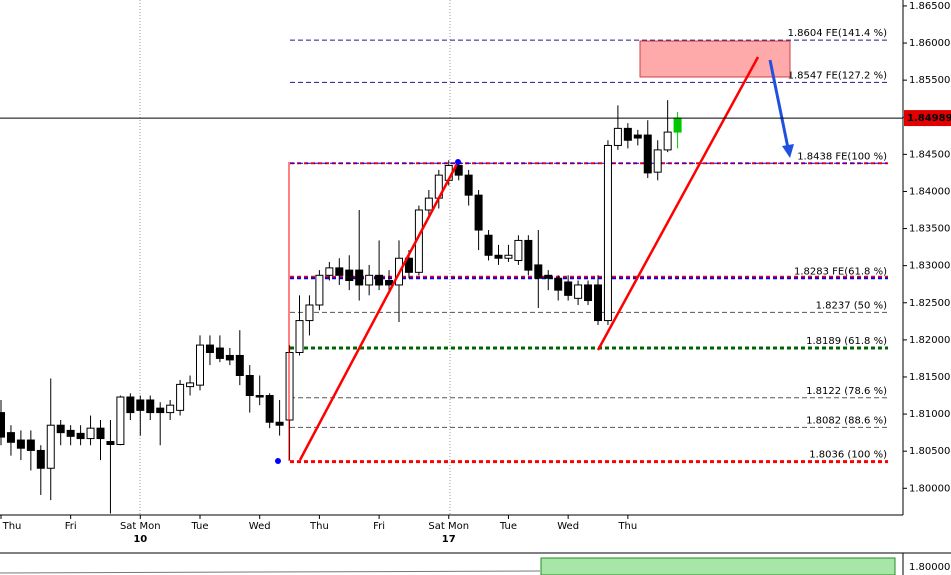  I want to click on arrow-head, so click(788, 151).